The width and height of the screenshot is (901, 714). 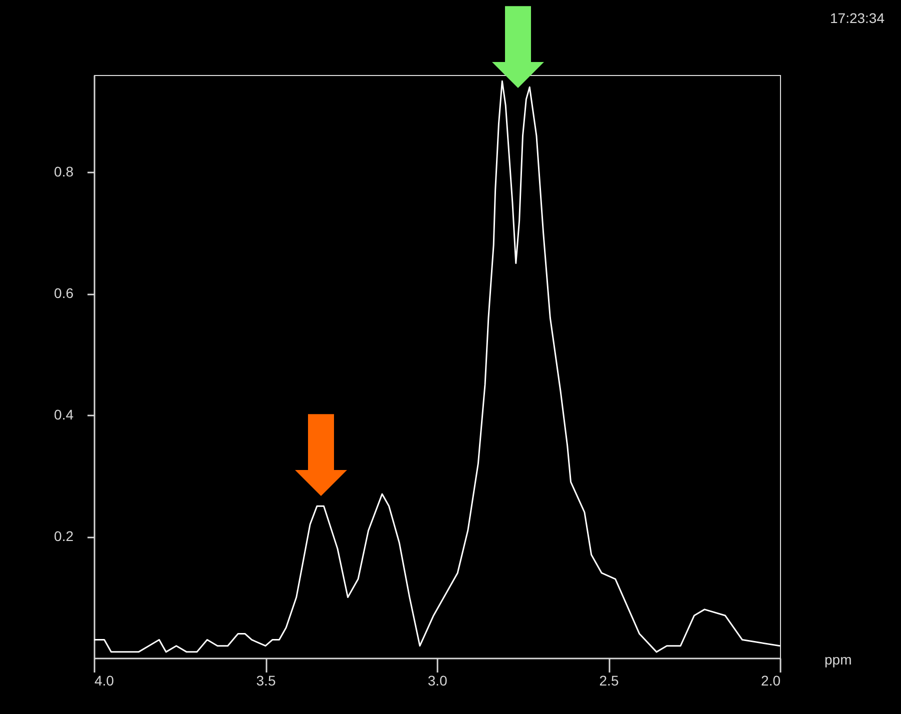 What do you see at coordinates (838, 660) in the screenshot?
I see `x-axis-title: ppm` at bounding box center [838, 660].